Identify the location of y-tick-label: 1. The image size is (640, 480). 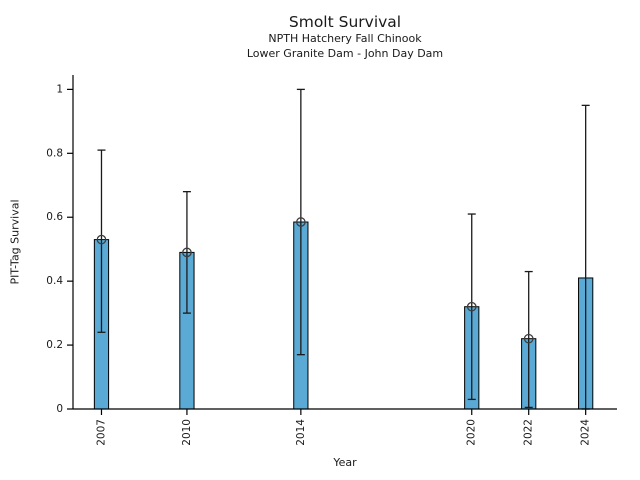
(59, 89).